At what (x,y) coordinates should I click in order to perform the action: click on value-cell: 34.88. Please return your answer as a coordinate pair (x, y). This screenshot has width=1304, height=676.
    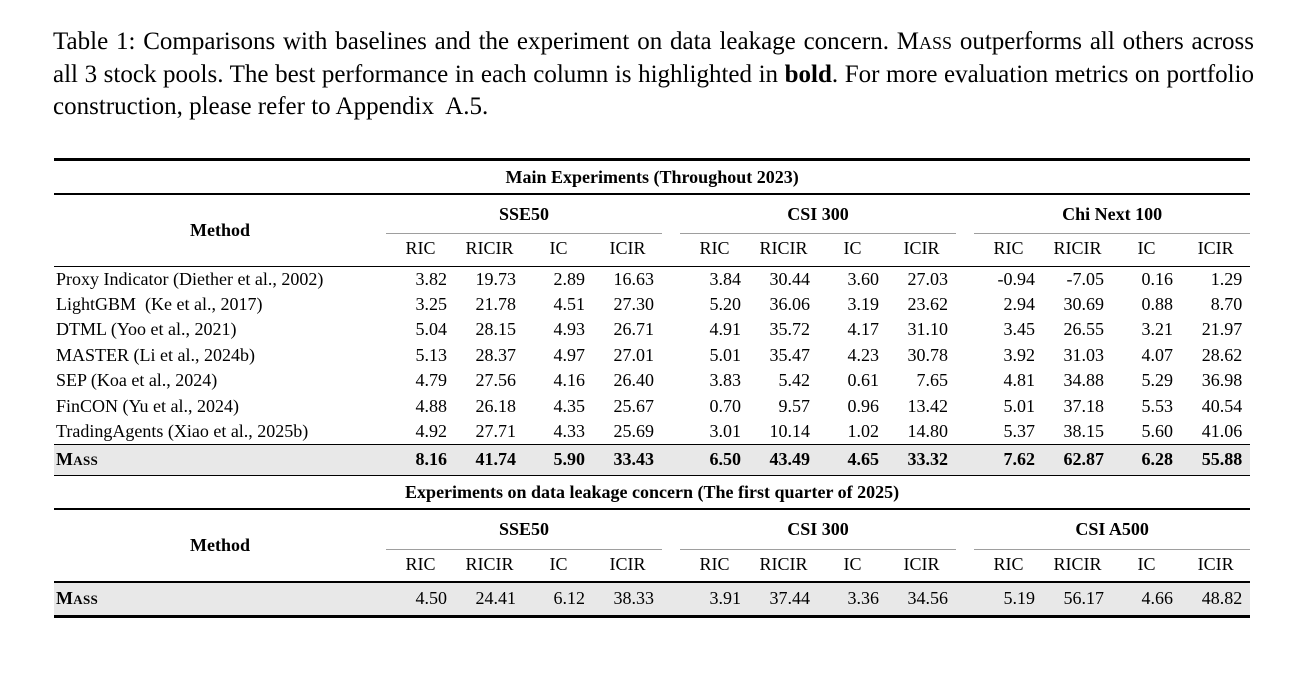
    Looking at the image, I should click on (1084, 380).